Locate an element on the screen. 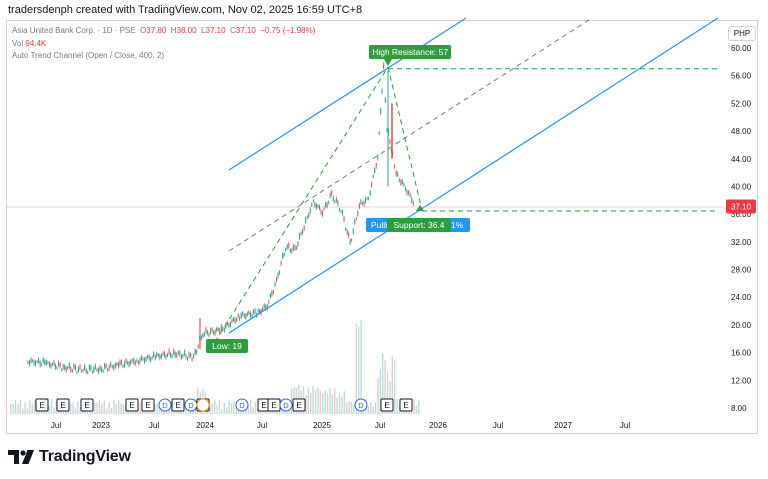  y-tick-label: 28.00 is located at coordinates (741, 270).